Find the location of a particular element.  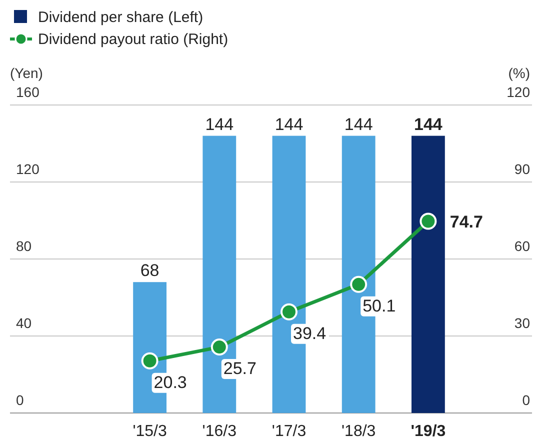

x-tick-label: '15/3 is located at coordinates (149, 431).